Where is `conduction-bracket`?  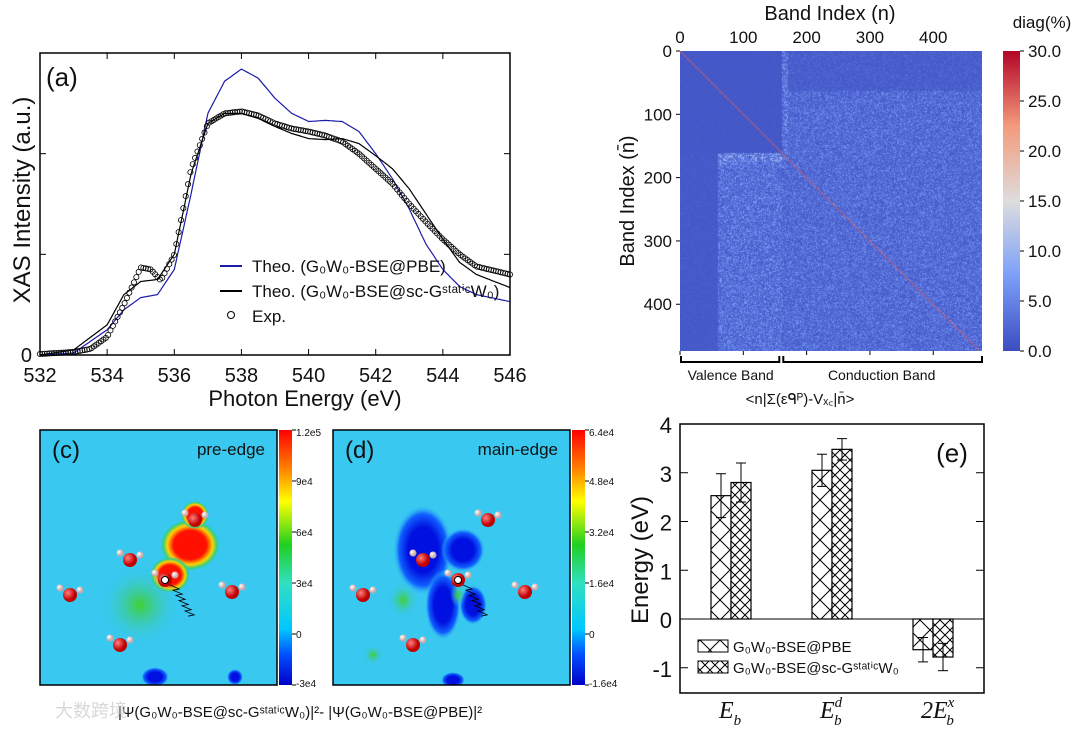
conduction-bracket is located at coordinates (882, 359).